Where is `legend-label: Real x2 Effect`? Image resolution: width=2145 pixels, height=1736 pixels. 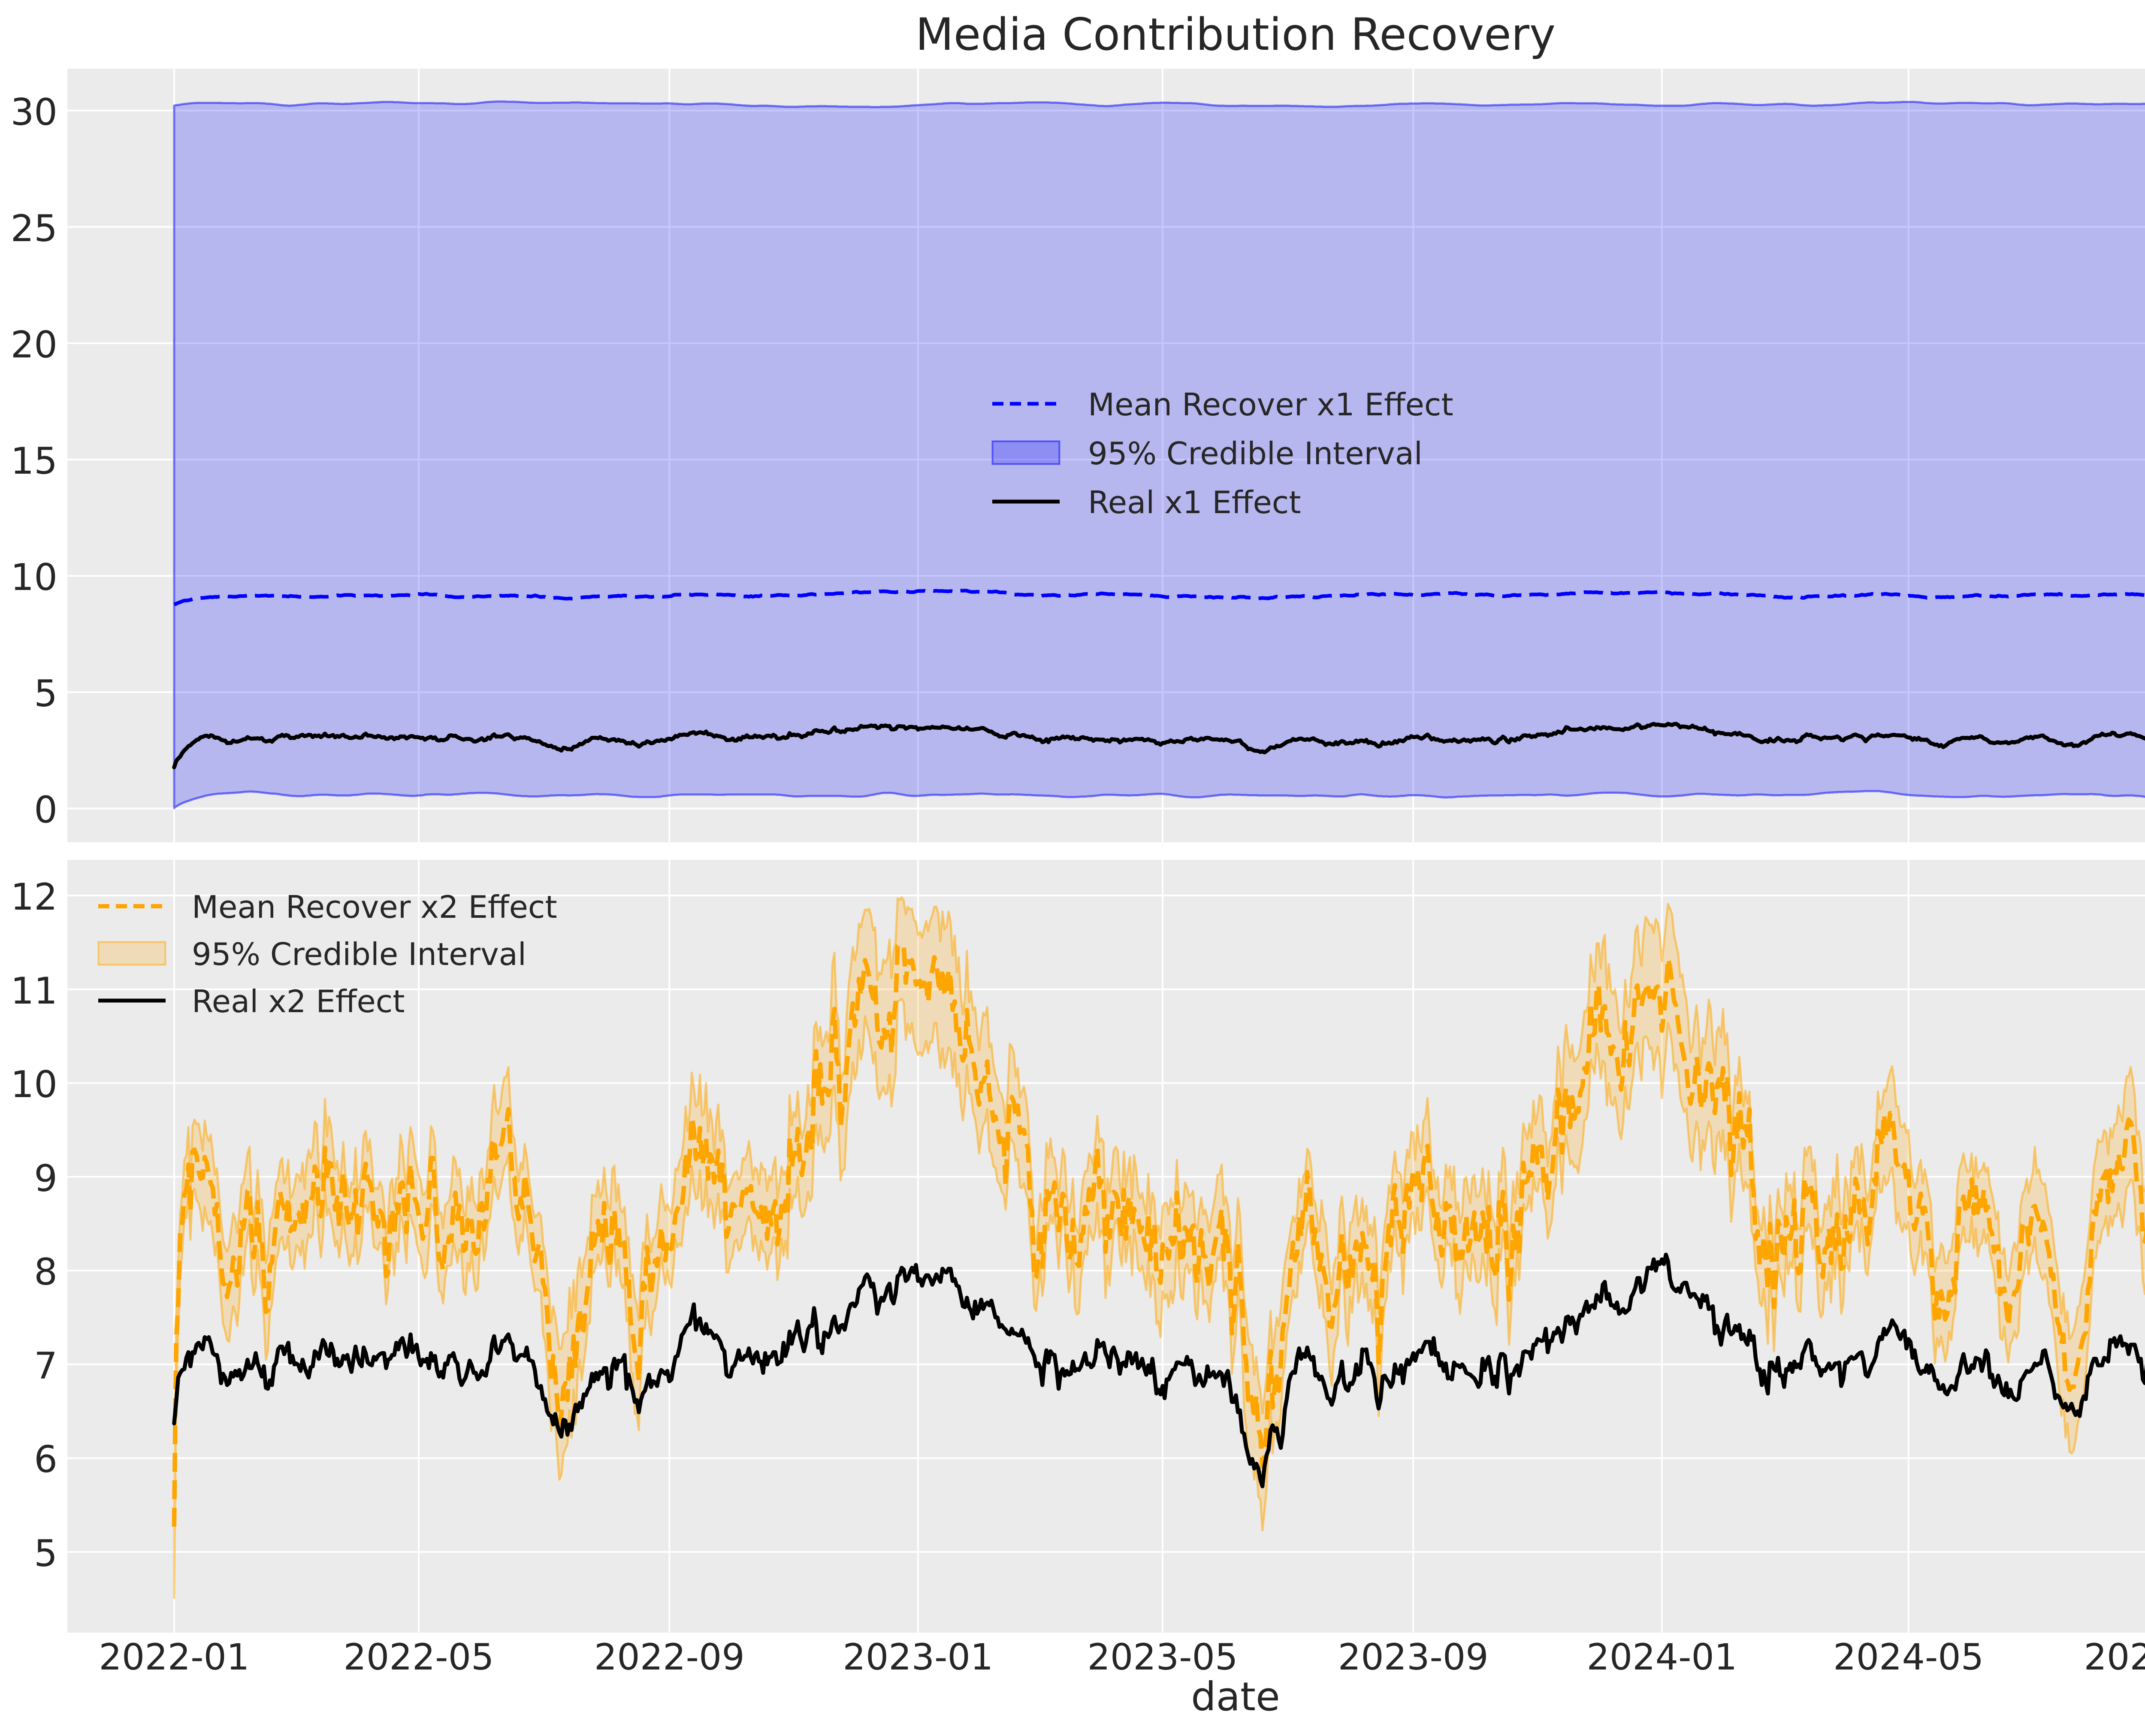 legend-label: Real x2 Effect is located at coordinates (298, 1001).